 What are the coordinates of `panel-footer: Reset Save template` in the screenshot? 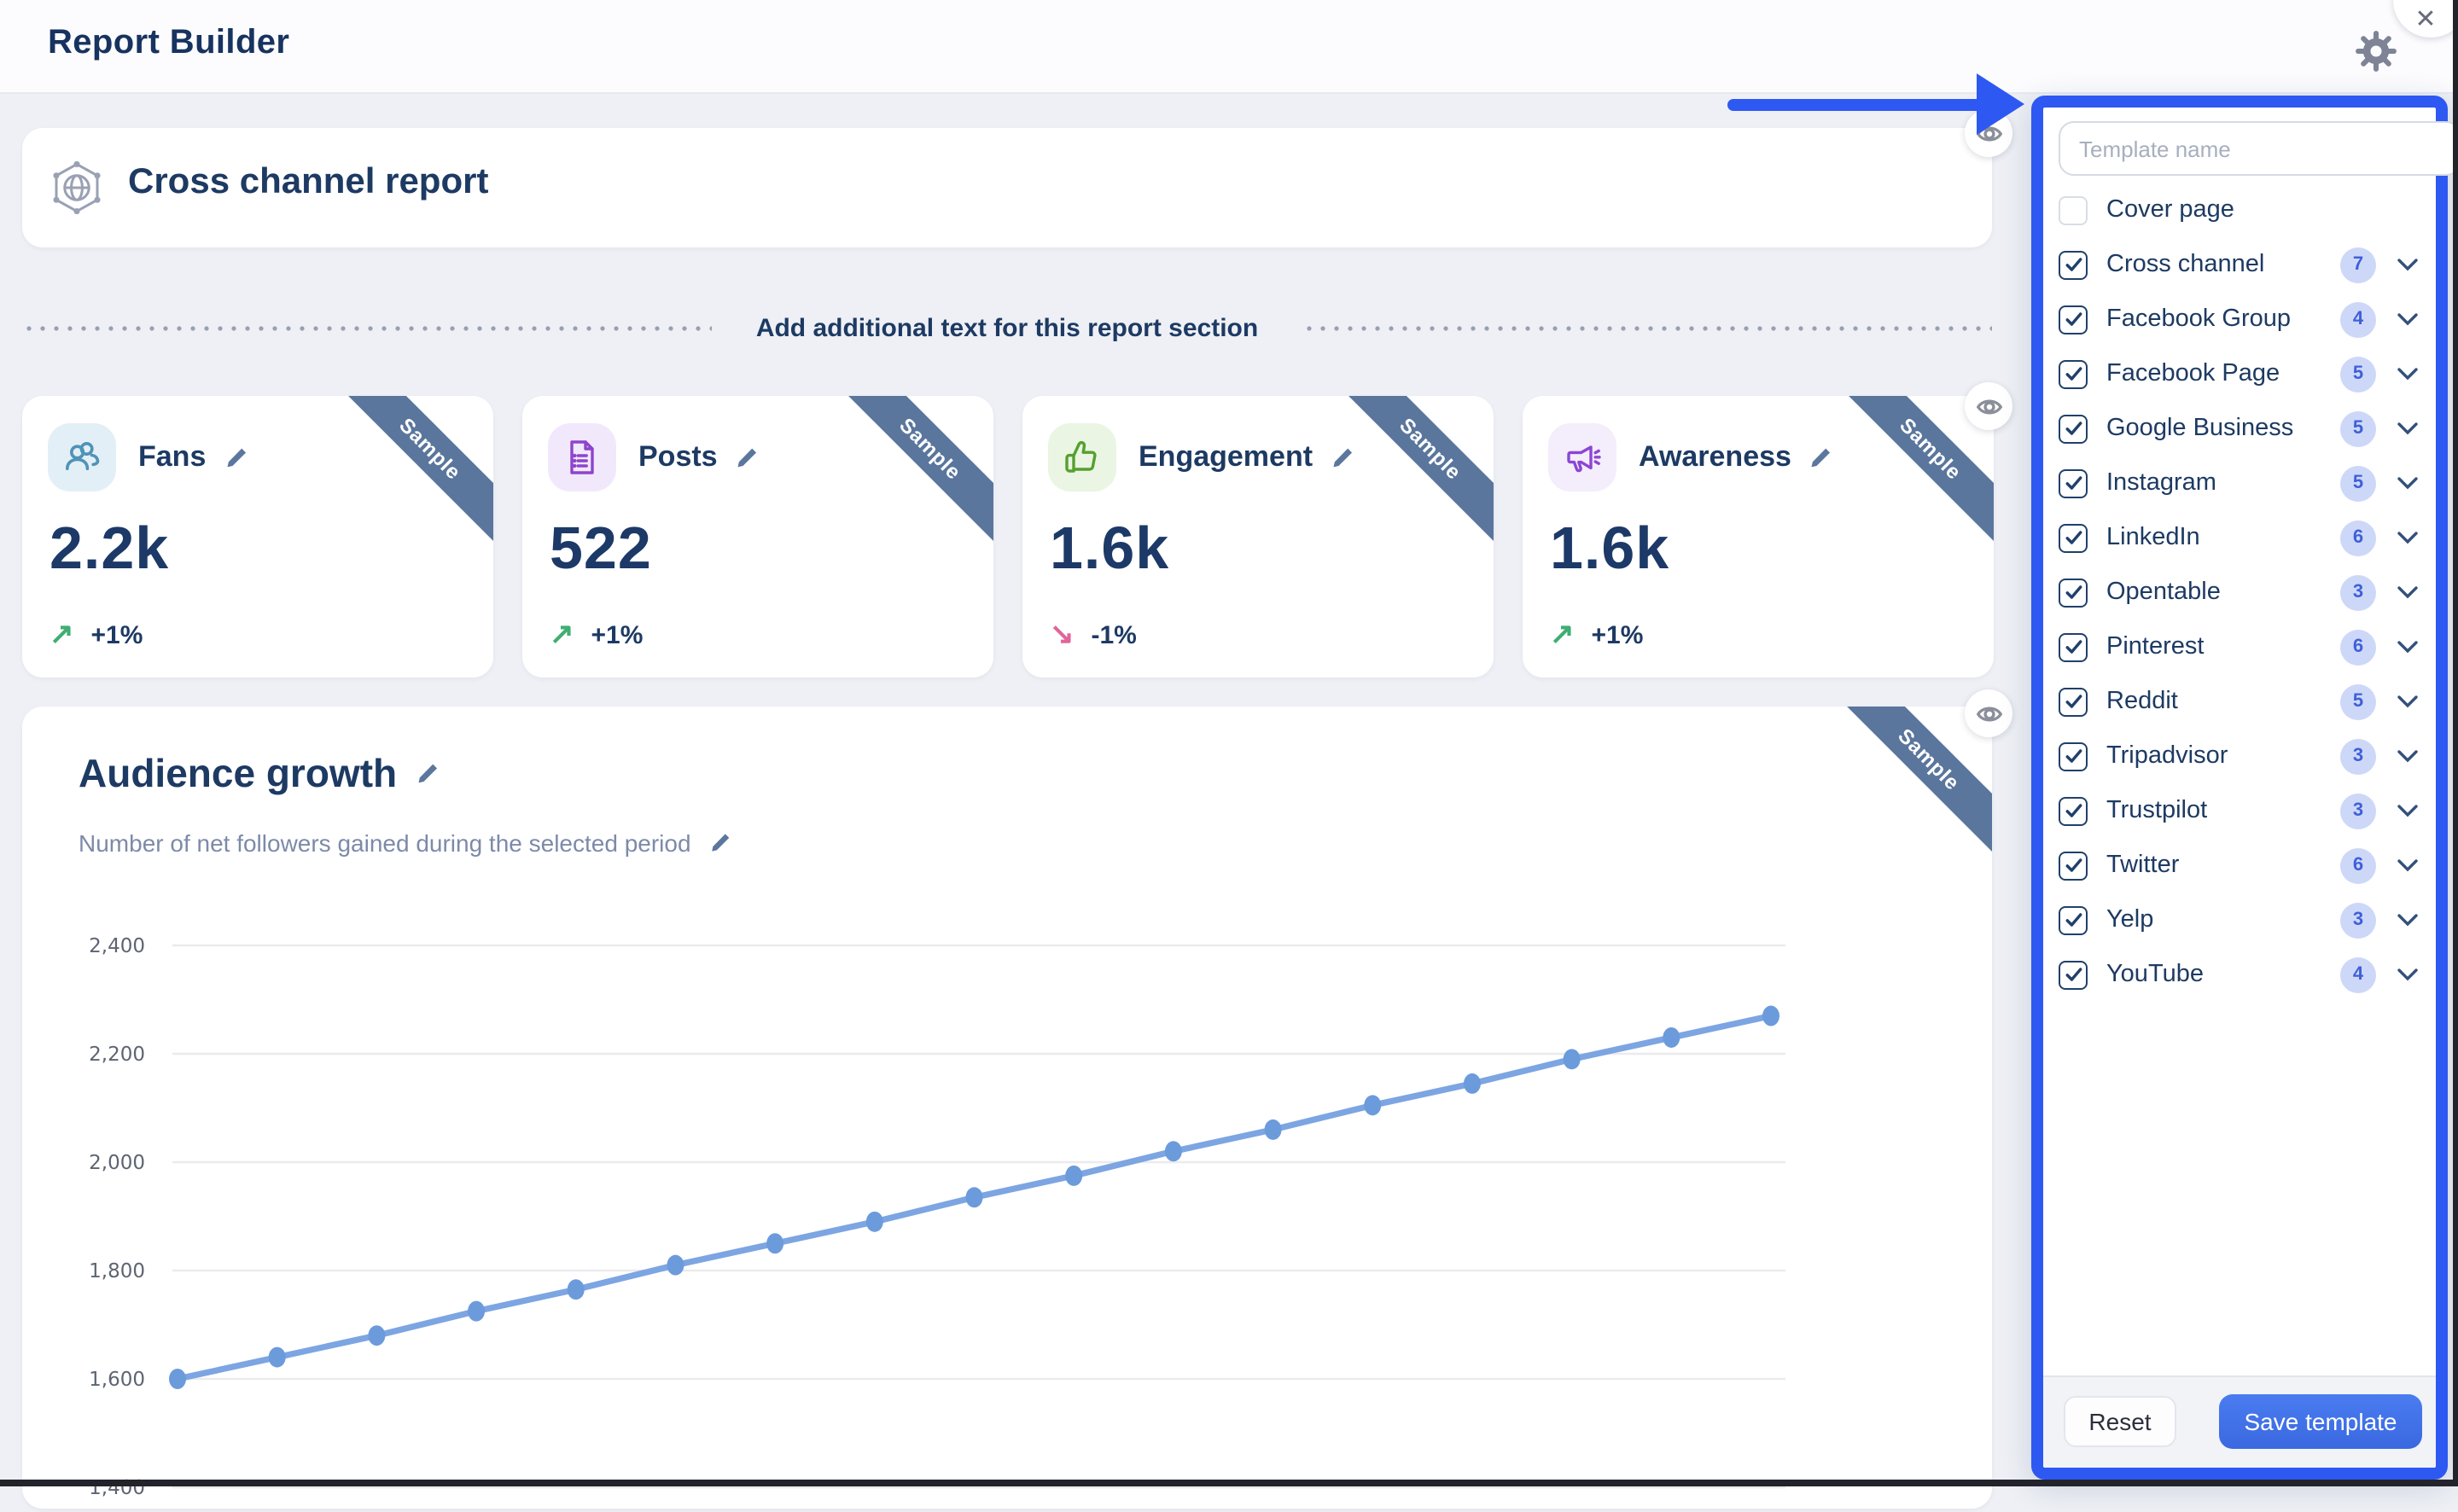 It's located at (2239, 1421).